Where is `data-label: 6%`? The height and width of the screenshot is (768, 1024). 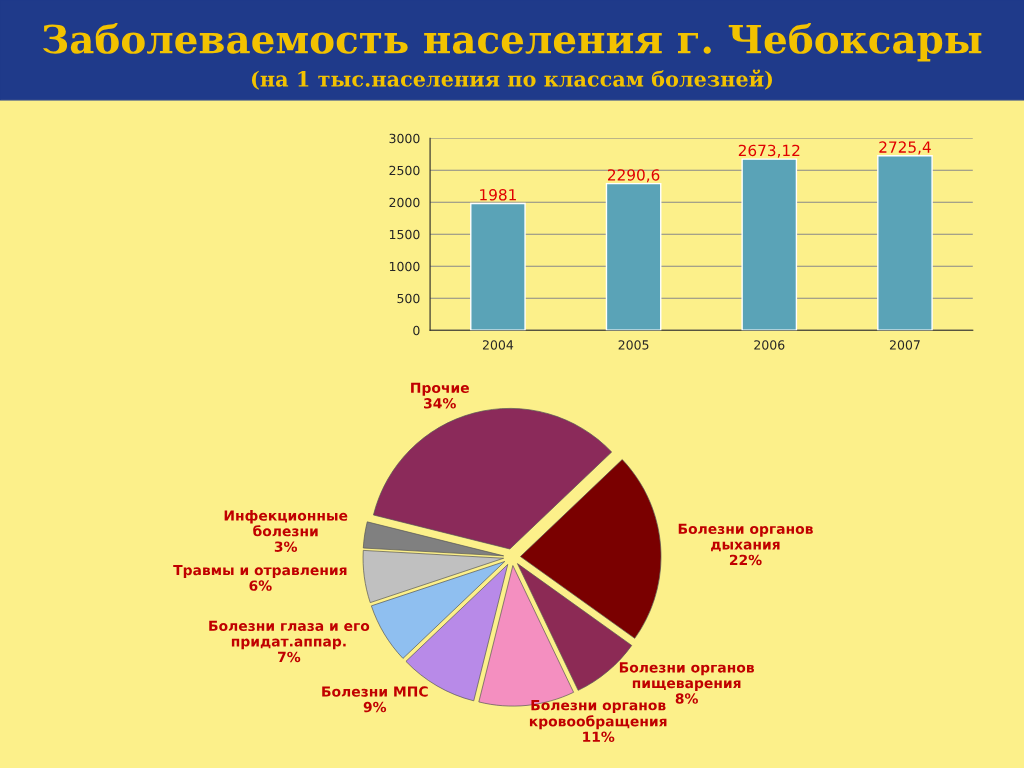
data-label: 6% is located at coordinates (260, 585).